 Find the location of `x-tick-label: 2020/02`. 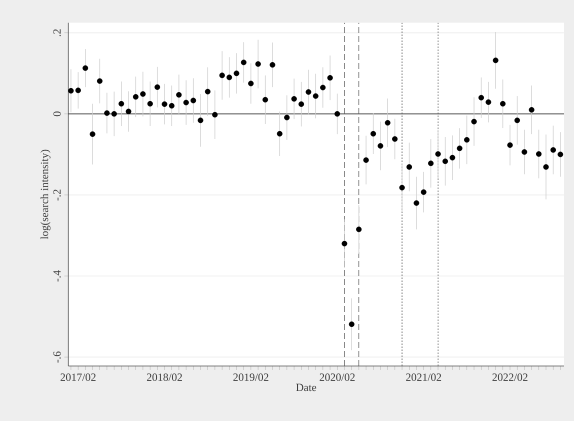

x-tick-label: 2020/02 is located at coordinates (337, 377).